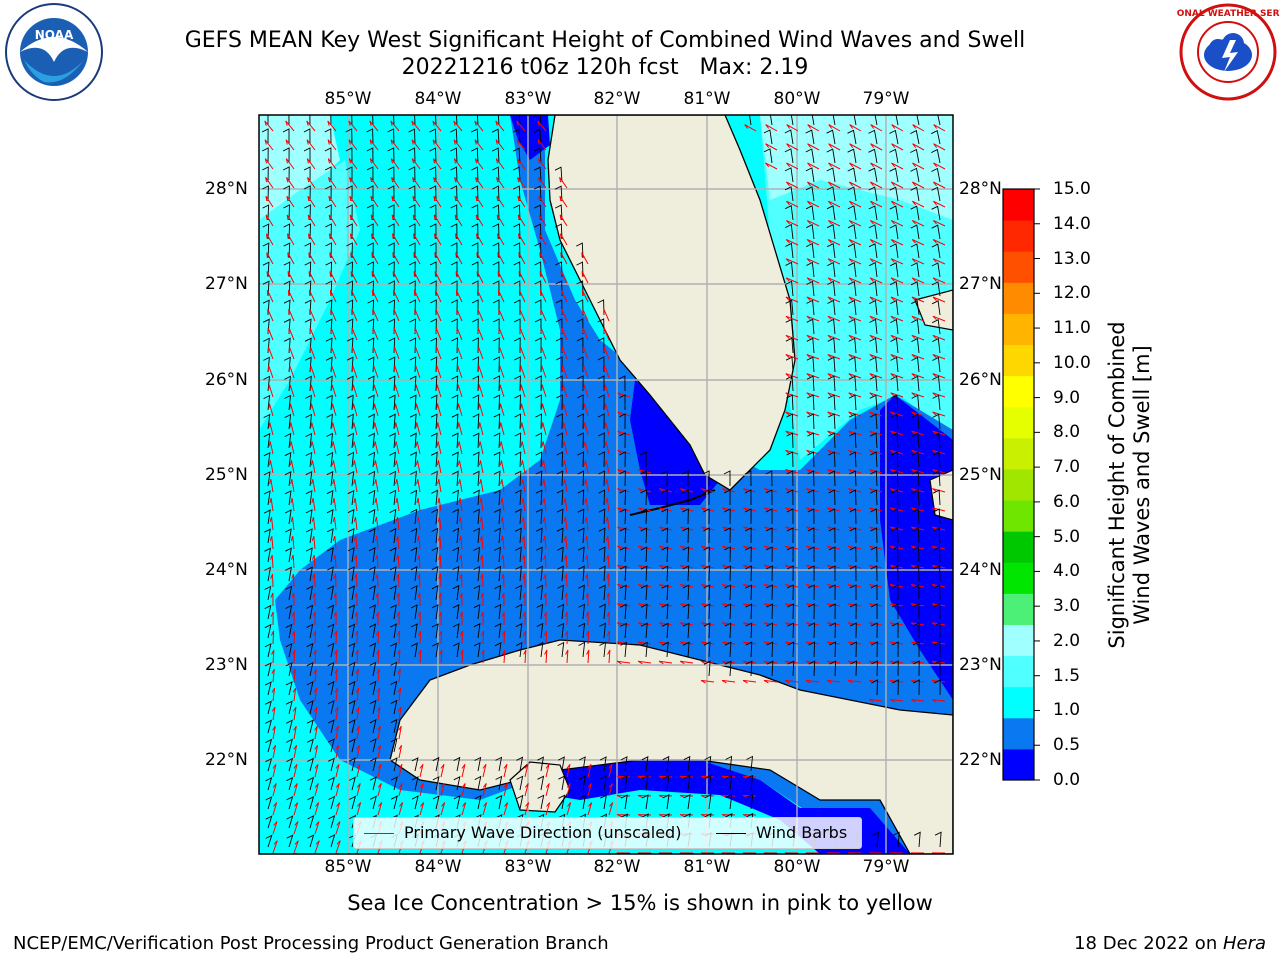 This screenshot has height=960, width=1280. Describe the element at coordinates (707, 99) in the screenshot. I see `lon-label-top: 81°W` at that location.